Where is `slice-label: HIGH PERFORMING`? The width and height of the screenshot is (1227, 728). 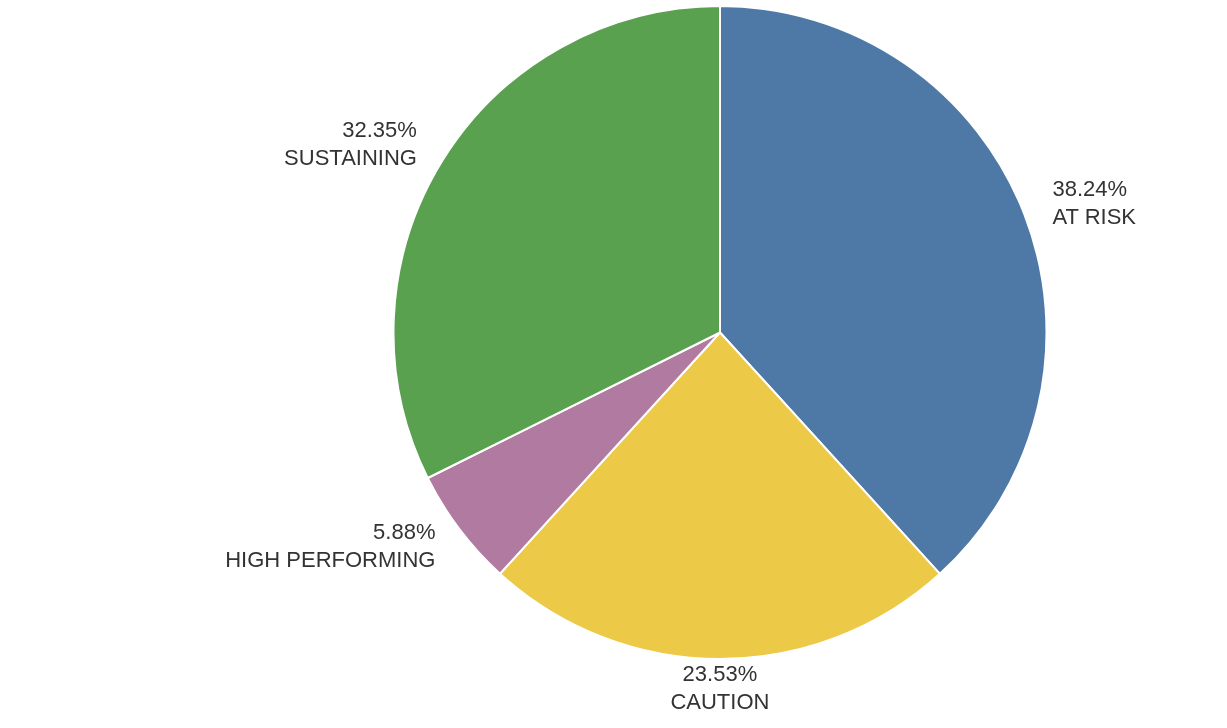 slice-label: HIGH PERFORMING is located at coordinates (330, 560).